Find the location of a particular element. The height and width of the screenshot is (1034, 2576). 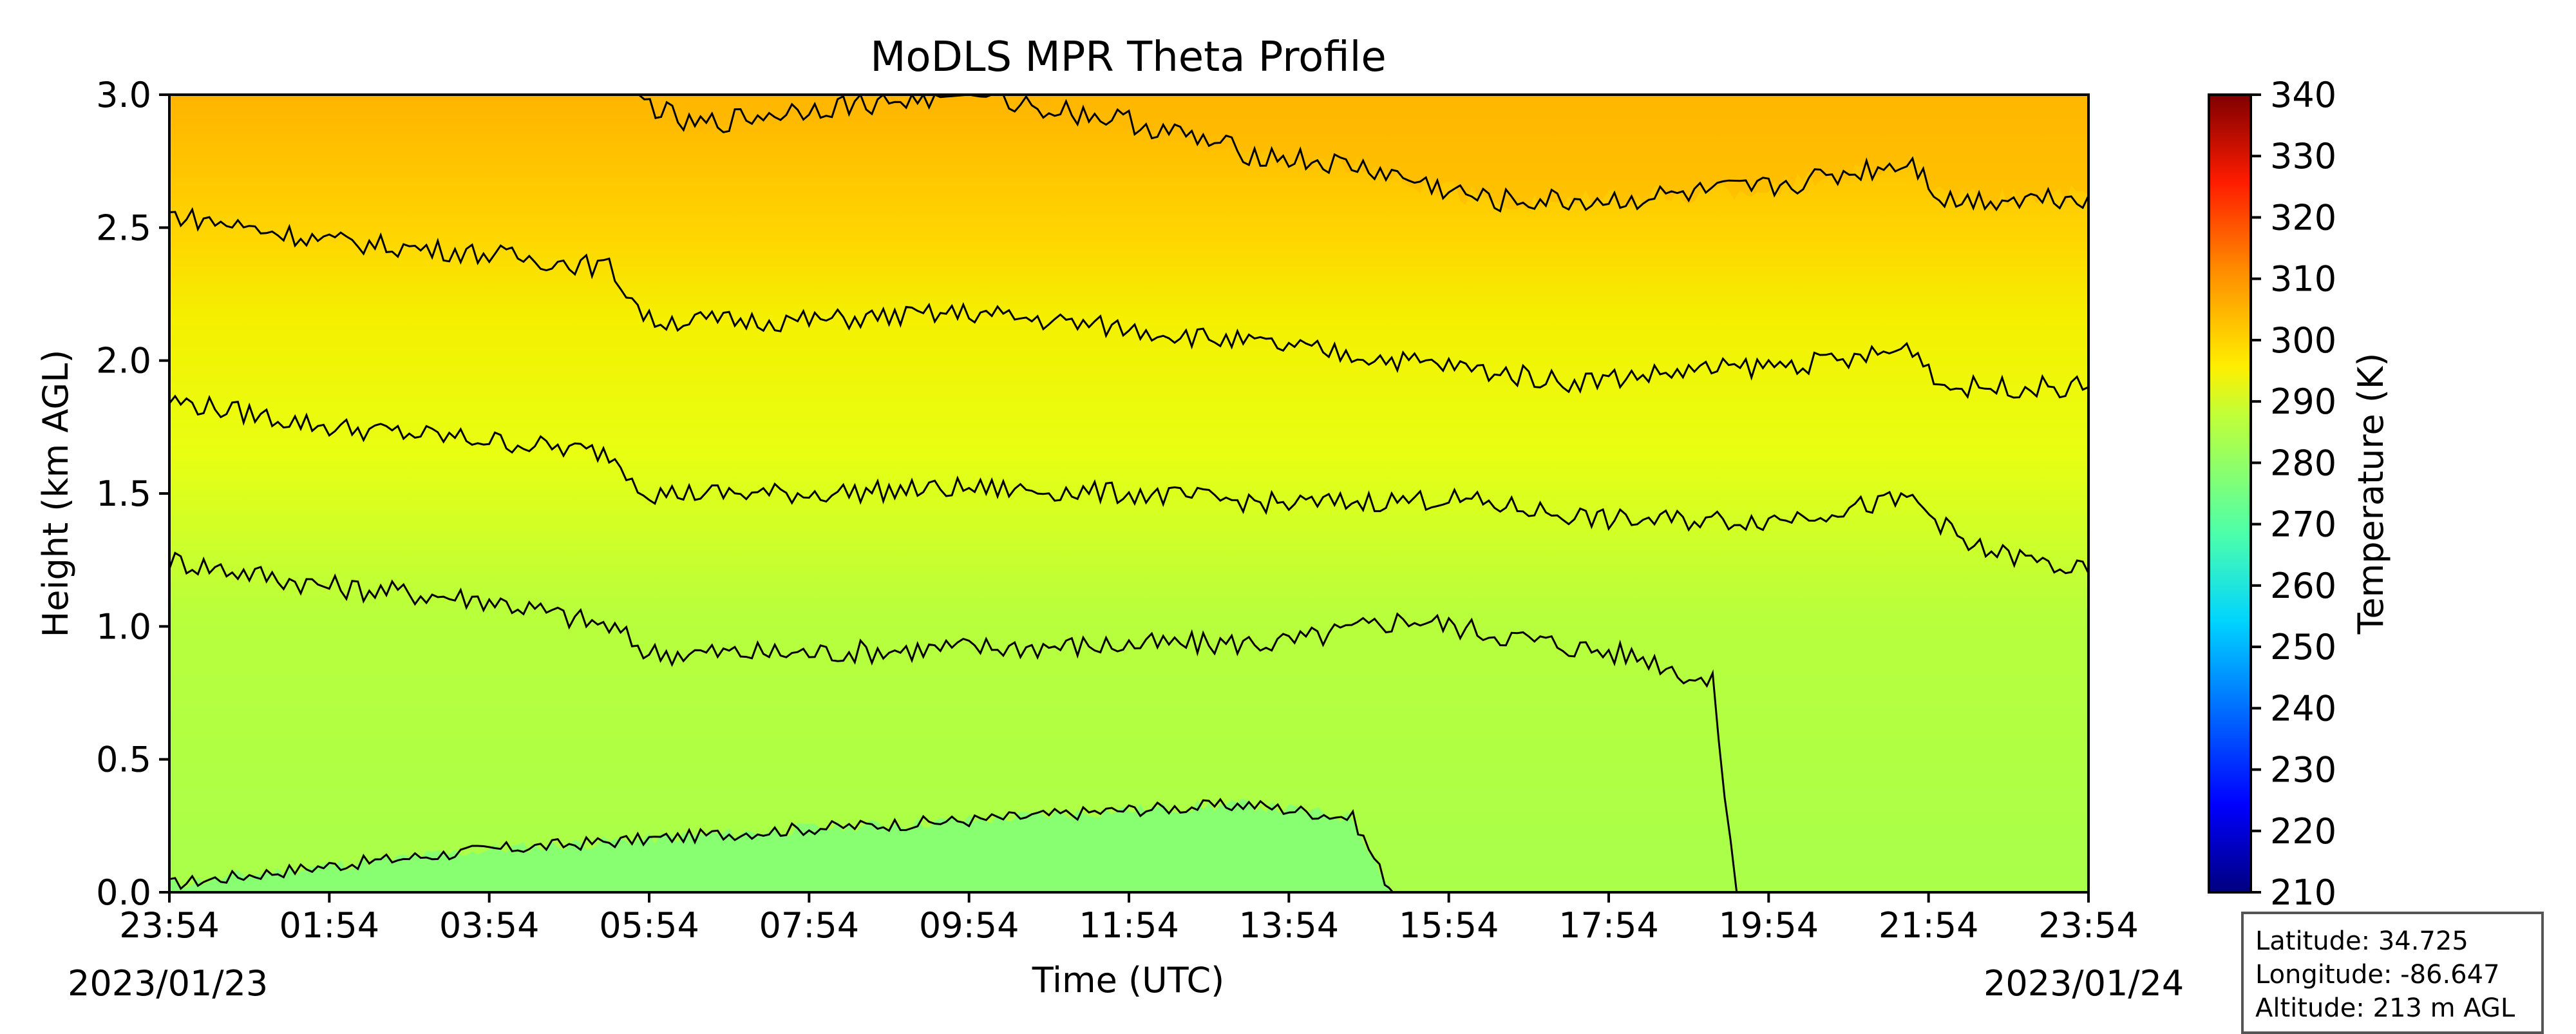

start-date-label: 2023/01/23 is located at coordinates (168, 984).